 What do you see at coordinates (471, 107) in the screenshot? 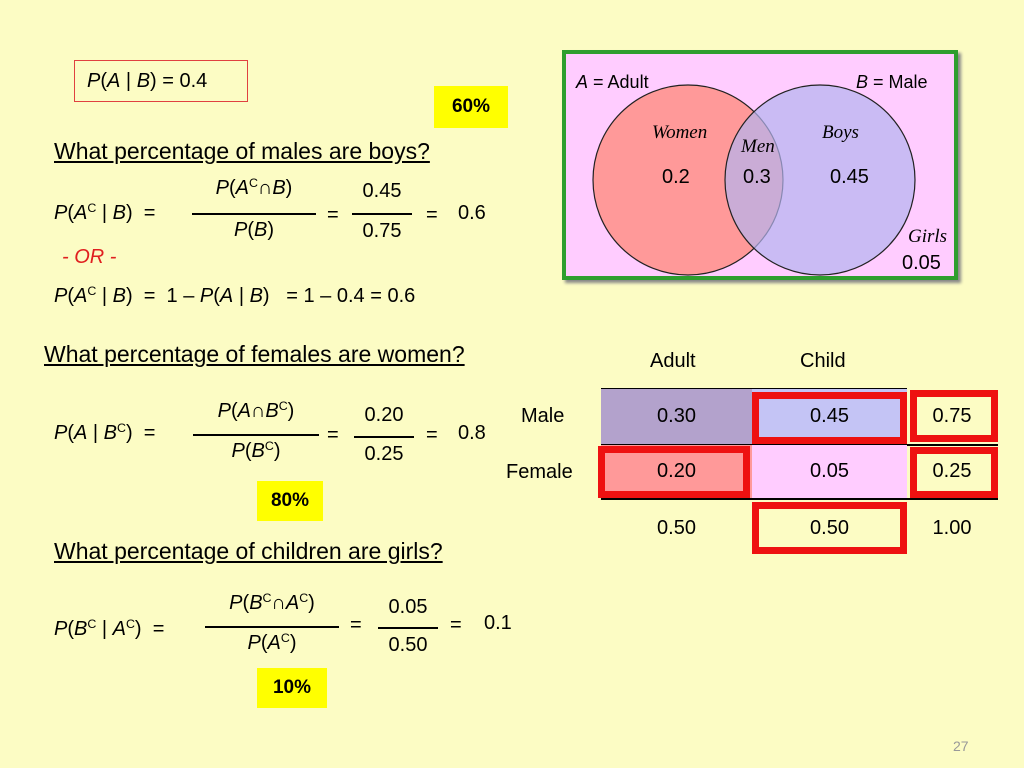
I see `answer-badge-60: 60%` at bounding box center [471, 107].